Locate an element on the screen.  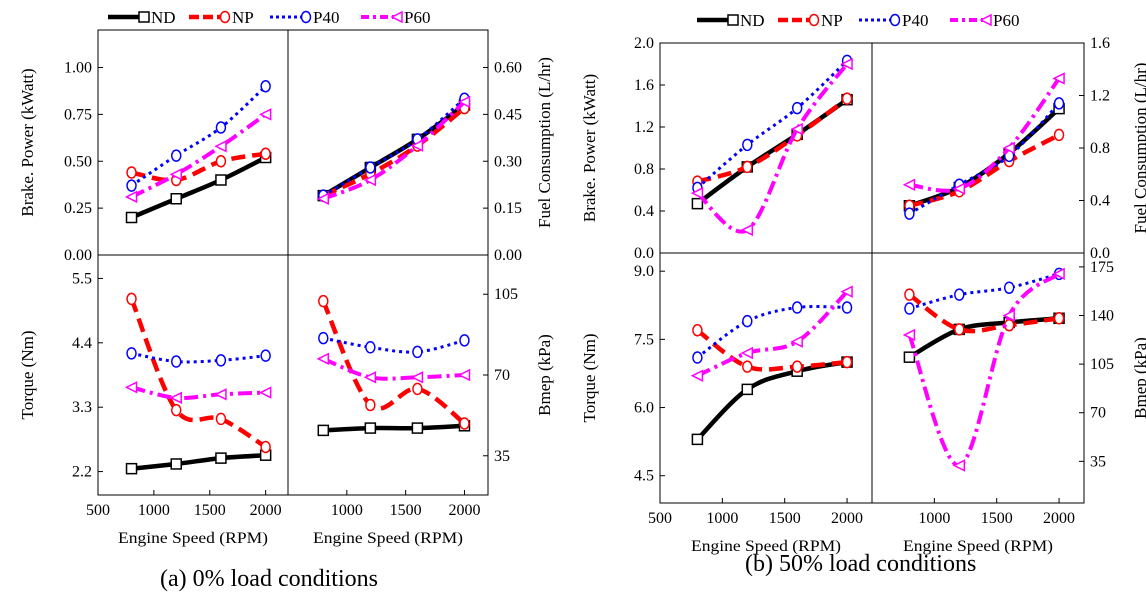
y-tick-label: 2.0 is located at coordinates (644, 43).